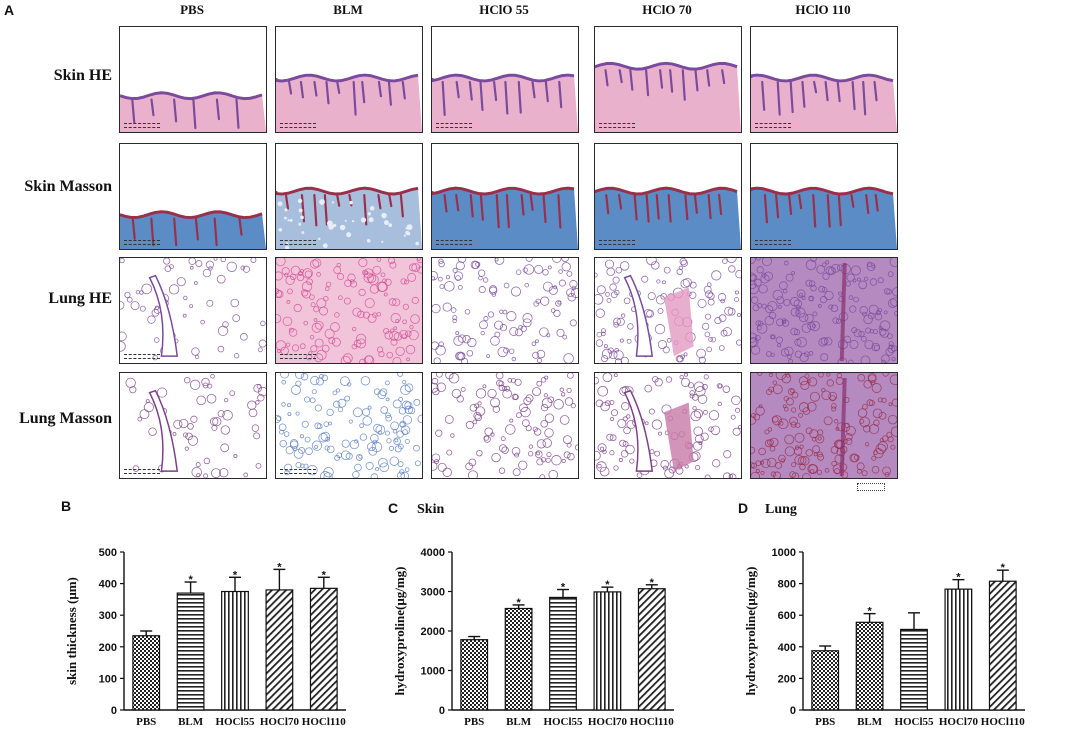  What do you see at coordinates (431, 509) in the screenshot?
I see `chart-c-title: Skin` at bounding box center [431, 509].